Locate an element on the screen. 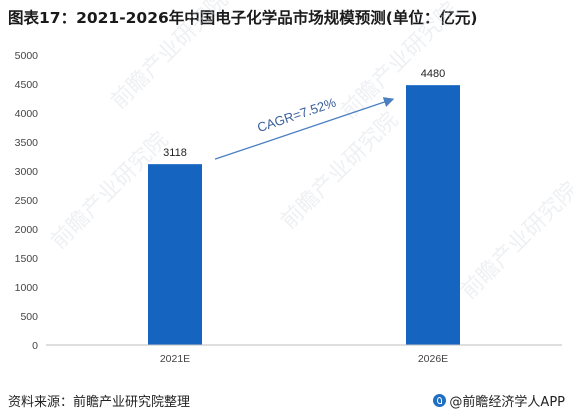  y-tick-label: 3500 is located at coordinates (27, 143).